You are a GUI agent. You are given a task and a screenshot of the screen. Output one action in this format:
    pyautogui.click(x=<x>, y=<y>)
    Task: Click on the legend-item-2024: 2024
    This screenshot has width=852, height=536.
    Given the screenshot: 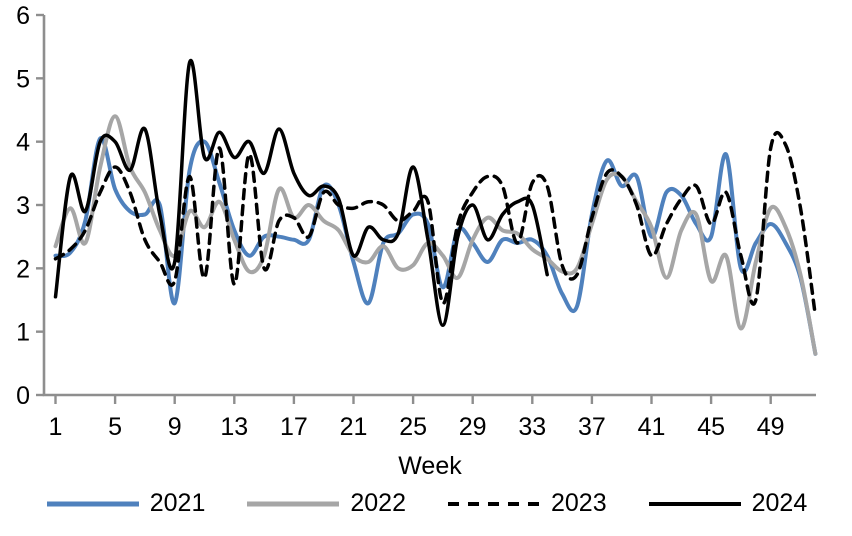 What is the action you would take?
    pyautogui.click(x=727, y=503)
    